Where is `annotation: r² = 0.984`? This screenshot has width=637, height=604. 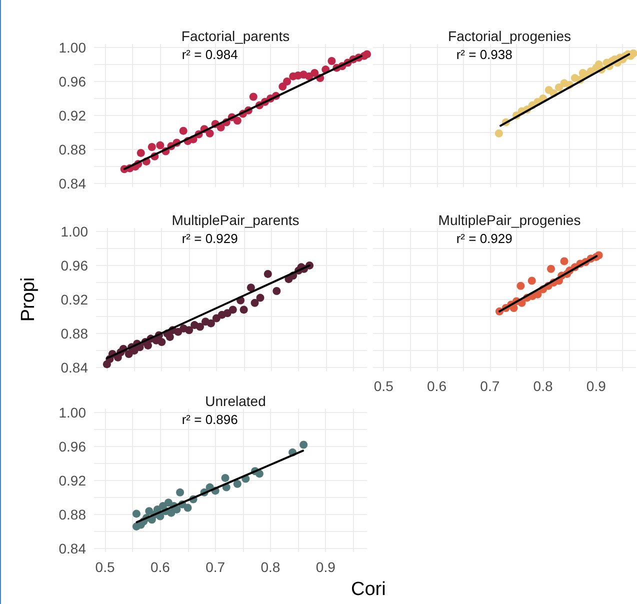
annotation: r² = 0.984 is located at coordinates (210, 54).